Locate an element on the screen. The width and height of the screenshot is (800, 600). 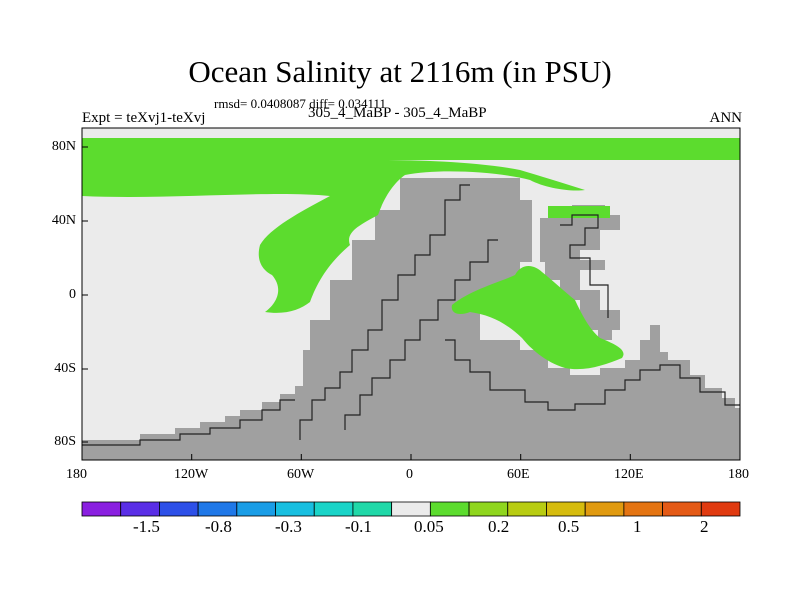
eastern-land is located at coordinates (580, 272).